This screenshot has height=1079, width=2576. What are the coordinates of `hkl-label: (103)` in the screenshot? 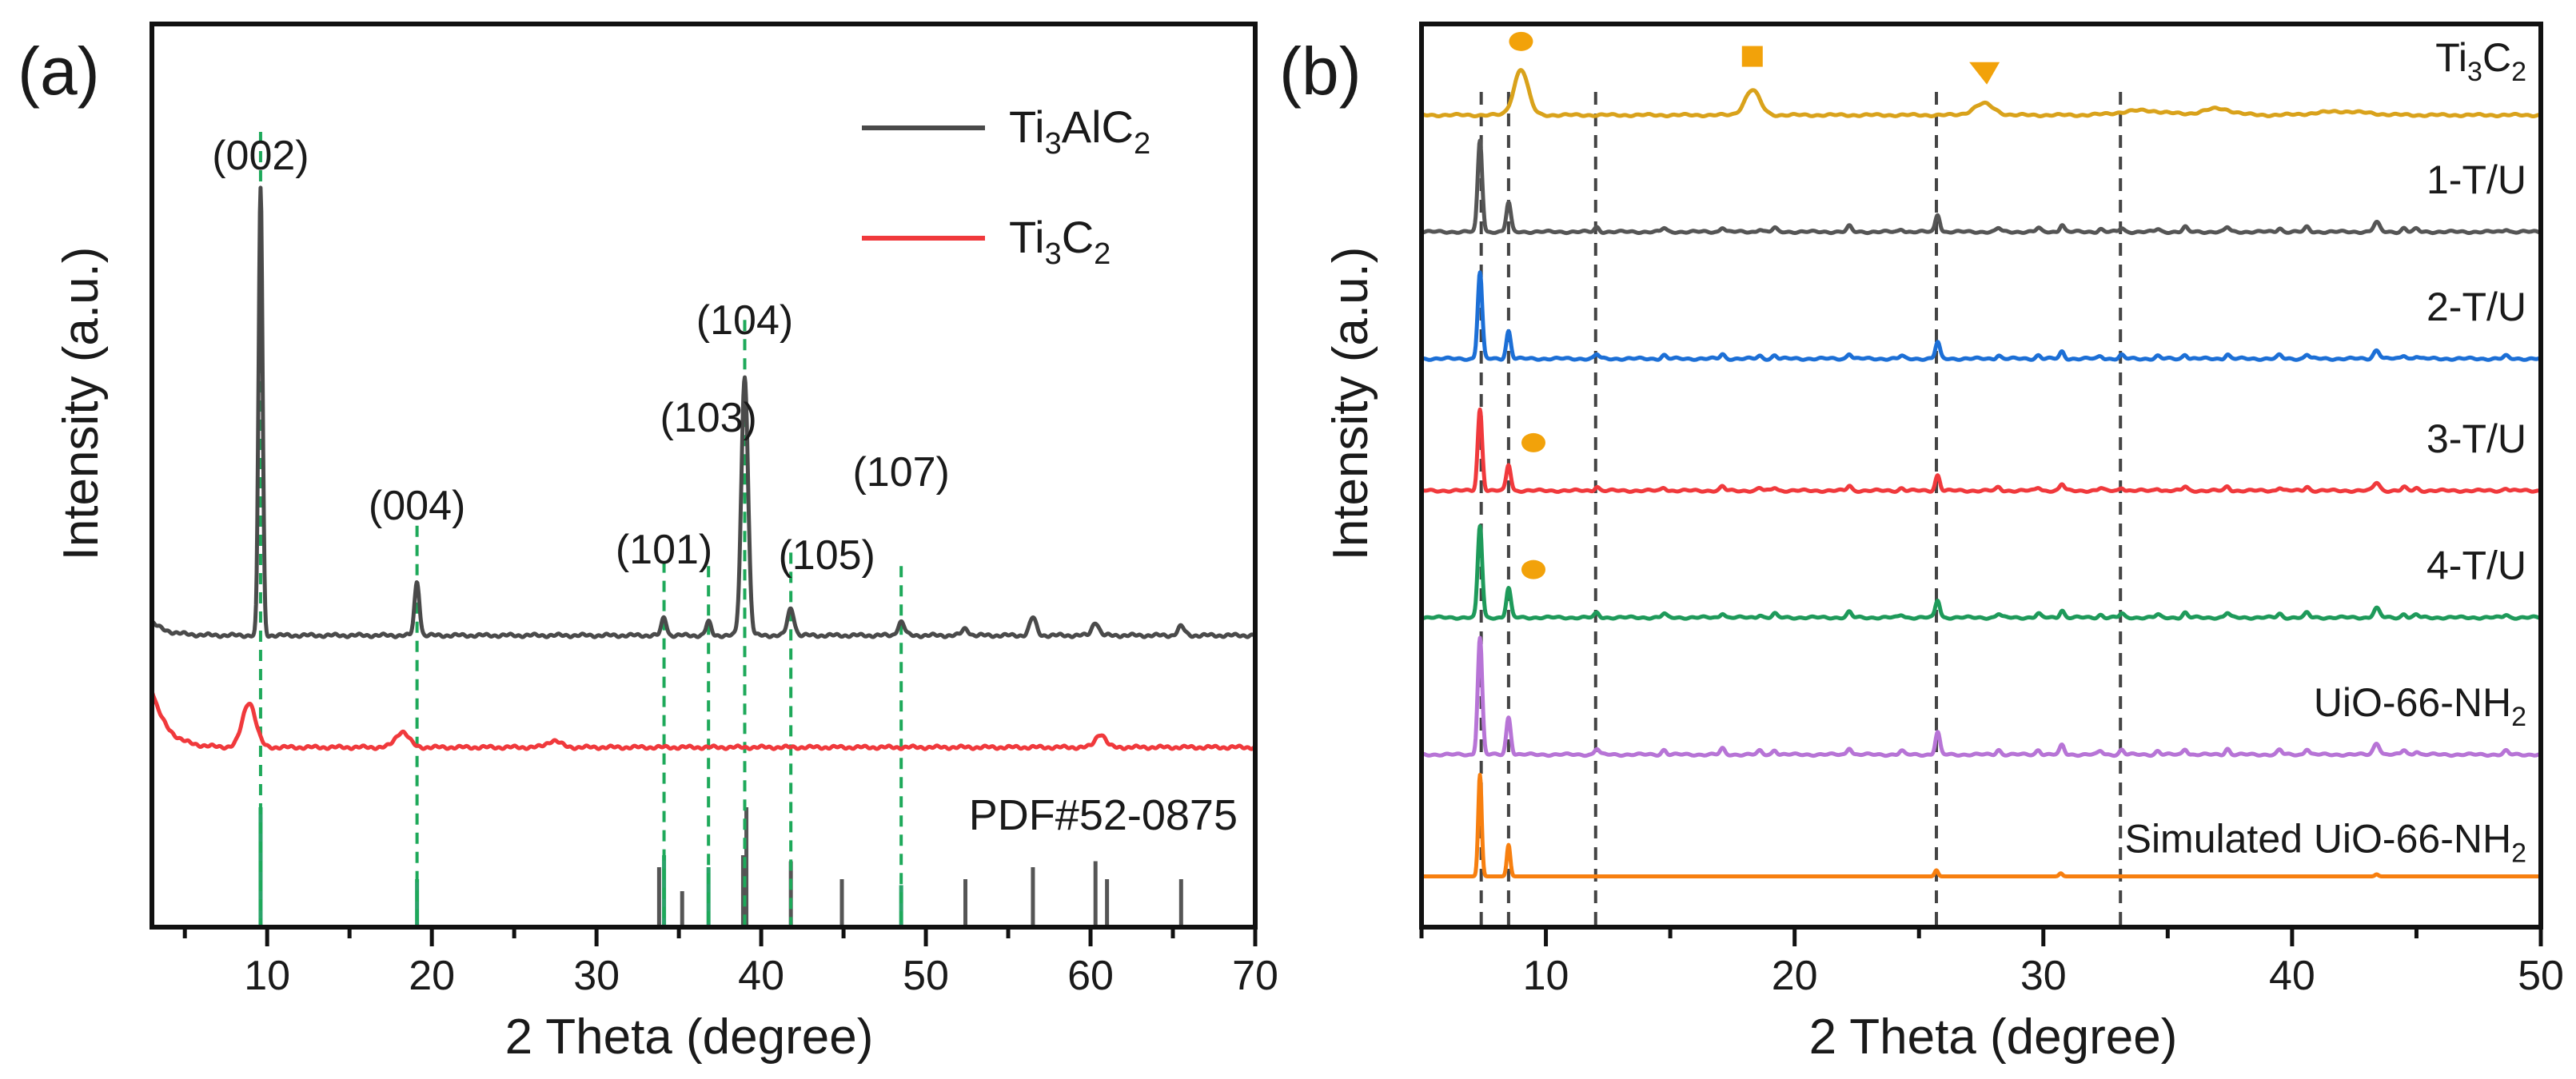 It's located at (708, 418).